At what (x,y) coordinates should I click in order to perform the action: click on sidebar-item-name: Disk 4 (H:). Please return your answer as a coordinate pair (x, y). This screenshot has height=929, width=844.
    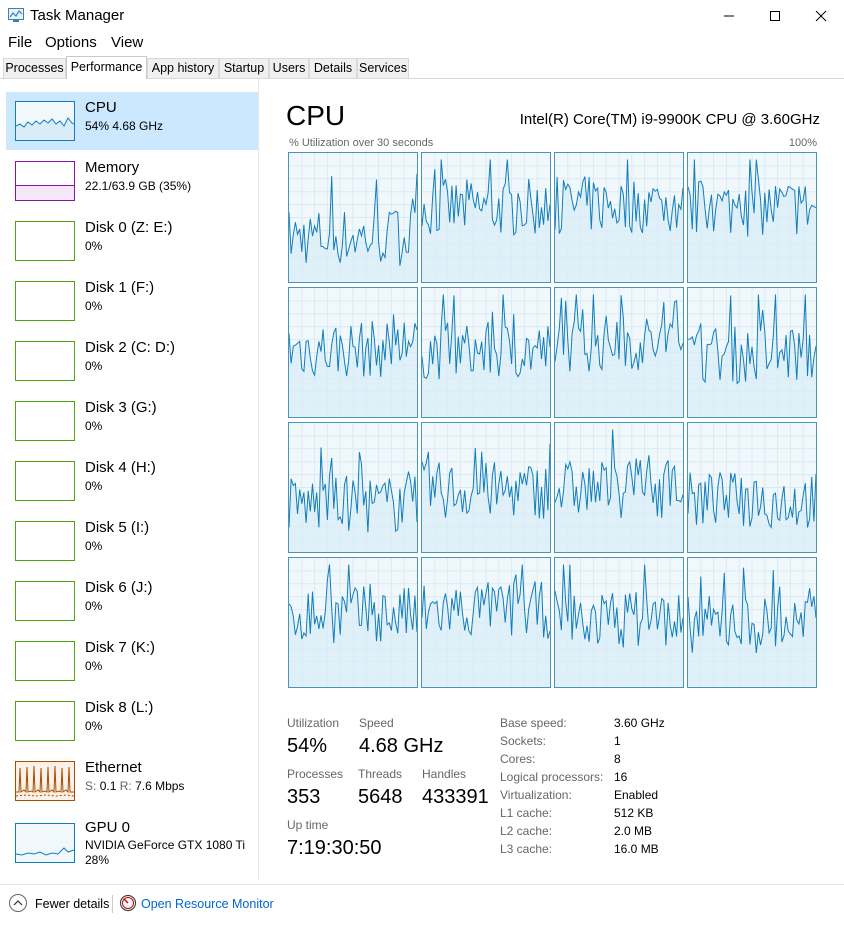
    Looking at the image, I should click on (120, 467).